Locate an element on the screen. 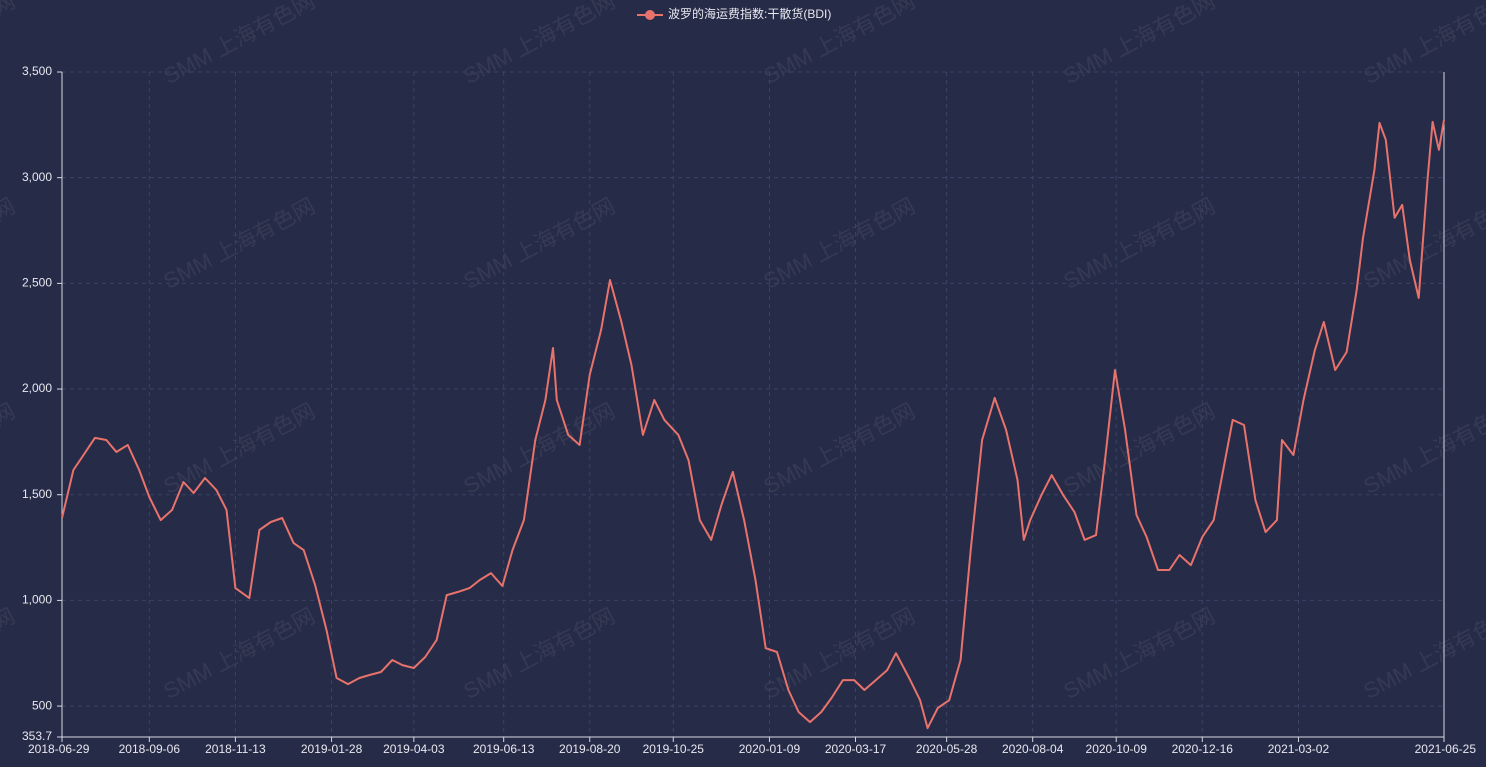 Image resolution: width=1486 pixels, height=767 pixels. y-tick-label: 1,500 is located at coordinates (37, 494).